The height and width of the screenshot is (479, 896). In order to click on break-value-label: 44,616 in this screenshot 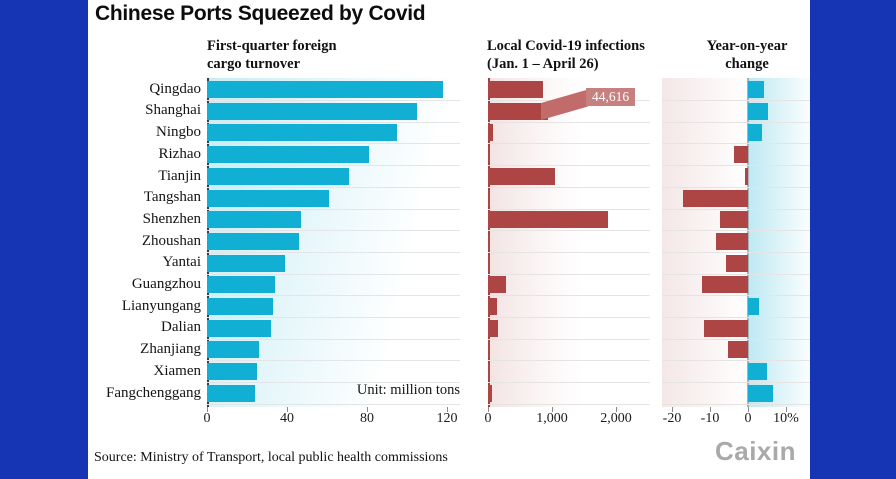, I will do `click(611, 96)`.